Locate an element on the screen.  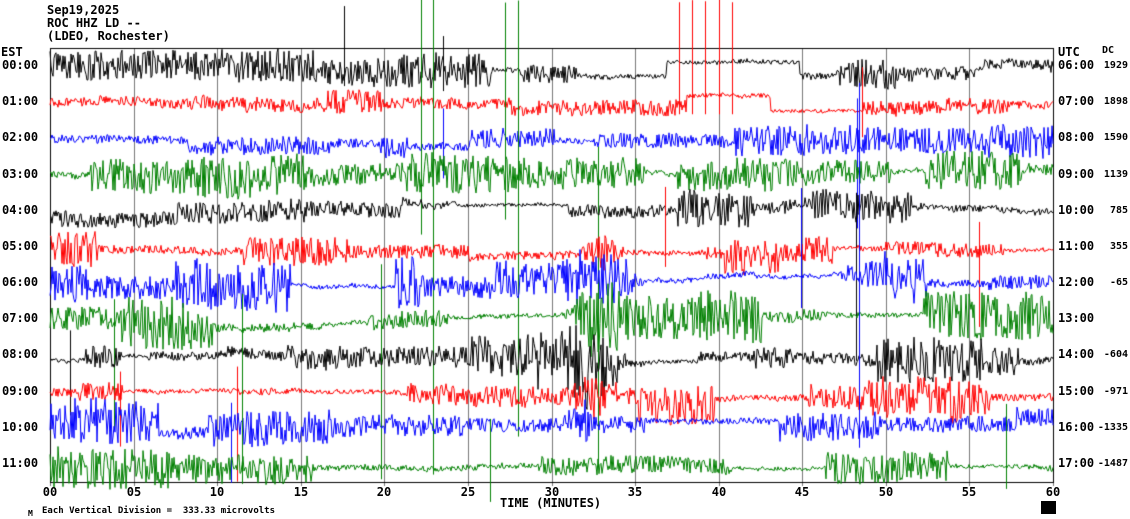
utc-hour-label: 07:00 is located at coordinates (1076, 101).